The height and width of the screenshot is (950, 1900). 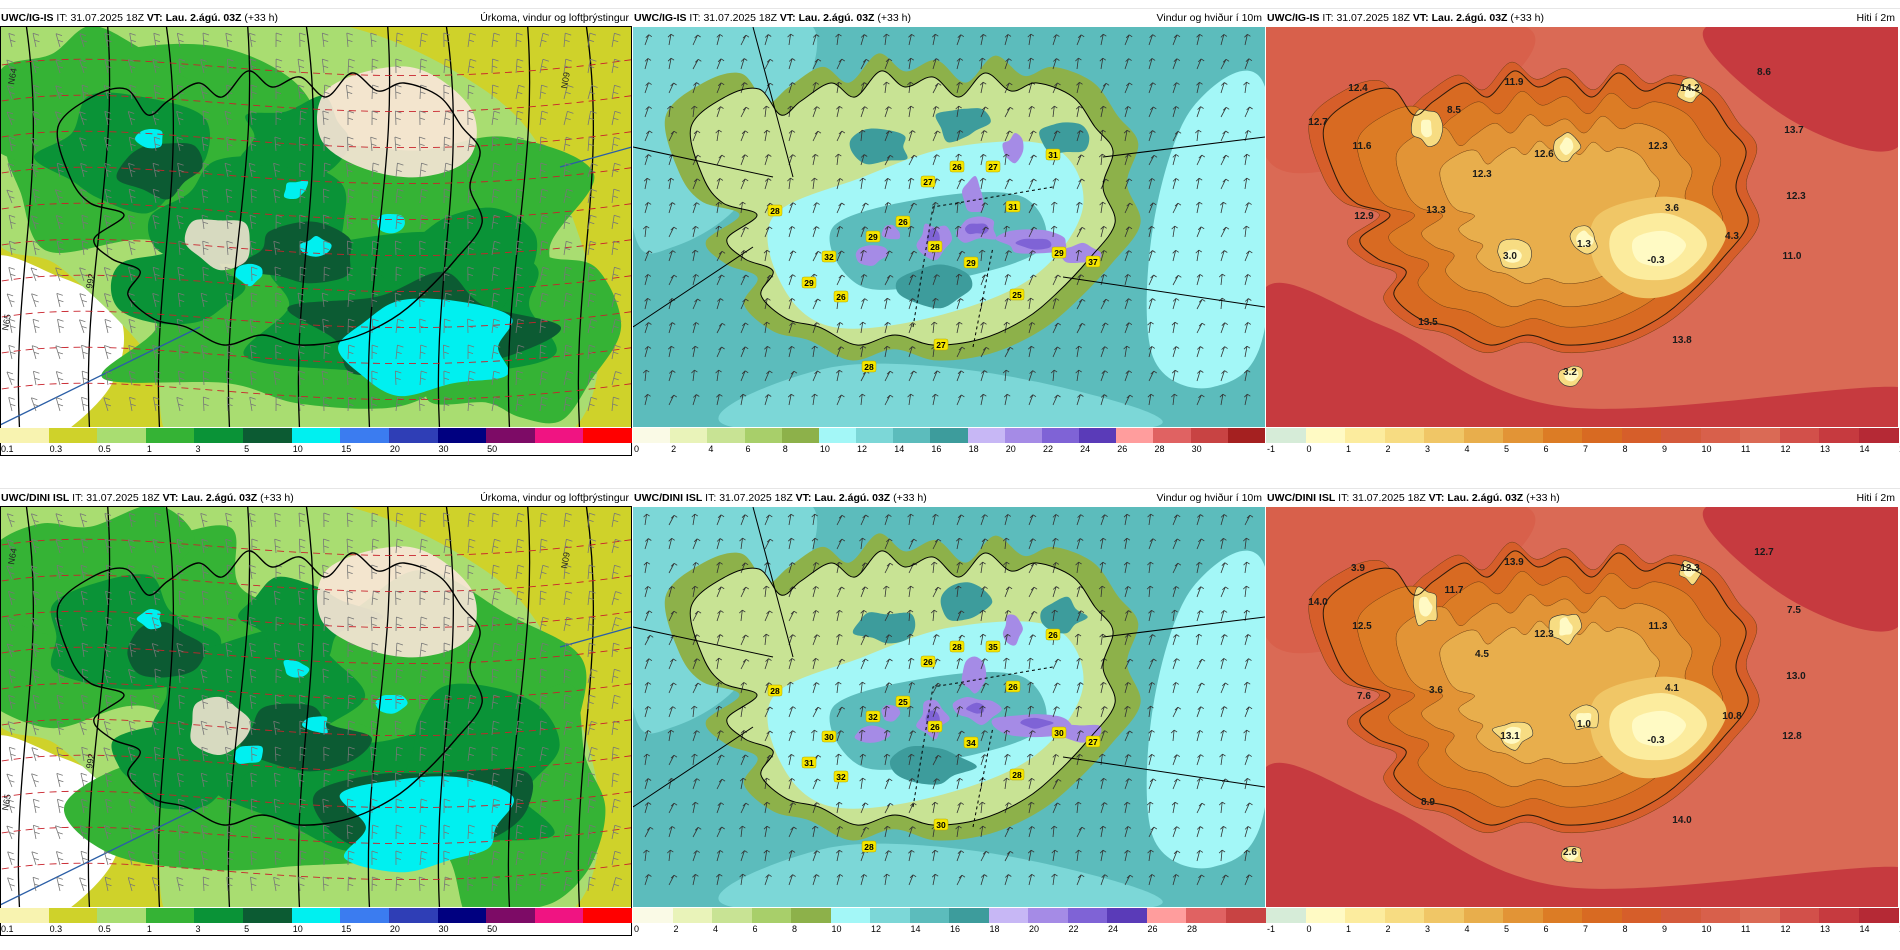 I want to click on gust-label: 27, so click(x=928, y=182).